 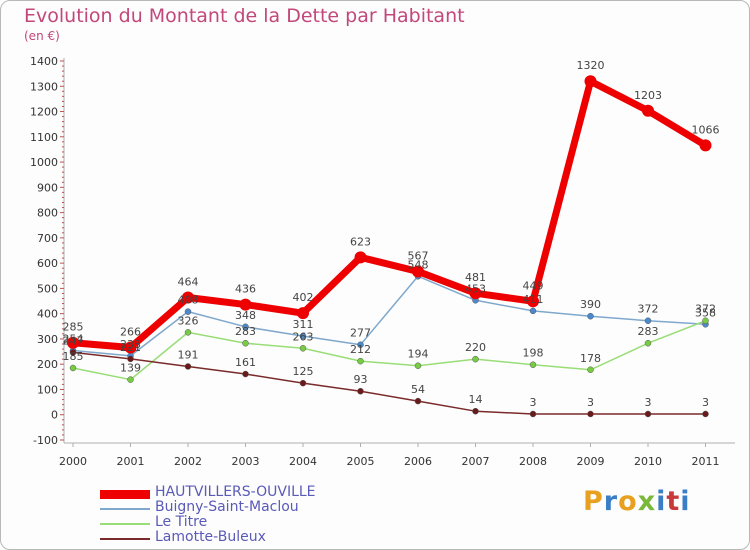 I want to click on logo-letter: o, so click(x=628, y=501).